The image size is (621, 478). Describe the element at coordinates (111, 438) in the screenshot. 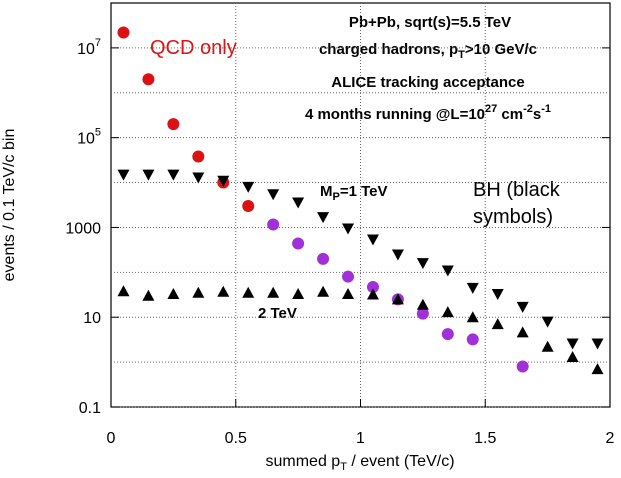

I see `x-tick-label: 0` at that location.